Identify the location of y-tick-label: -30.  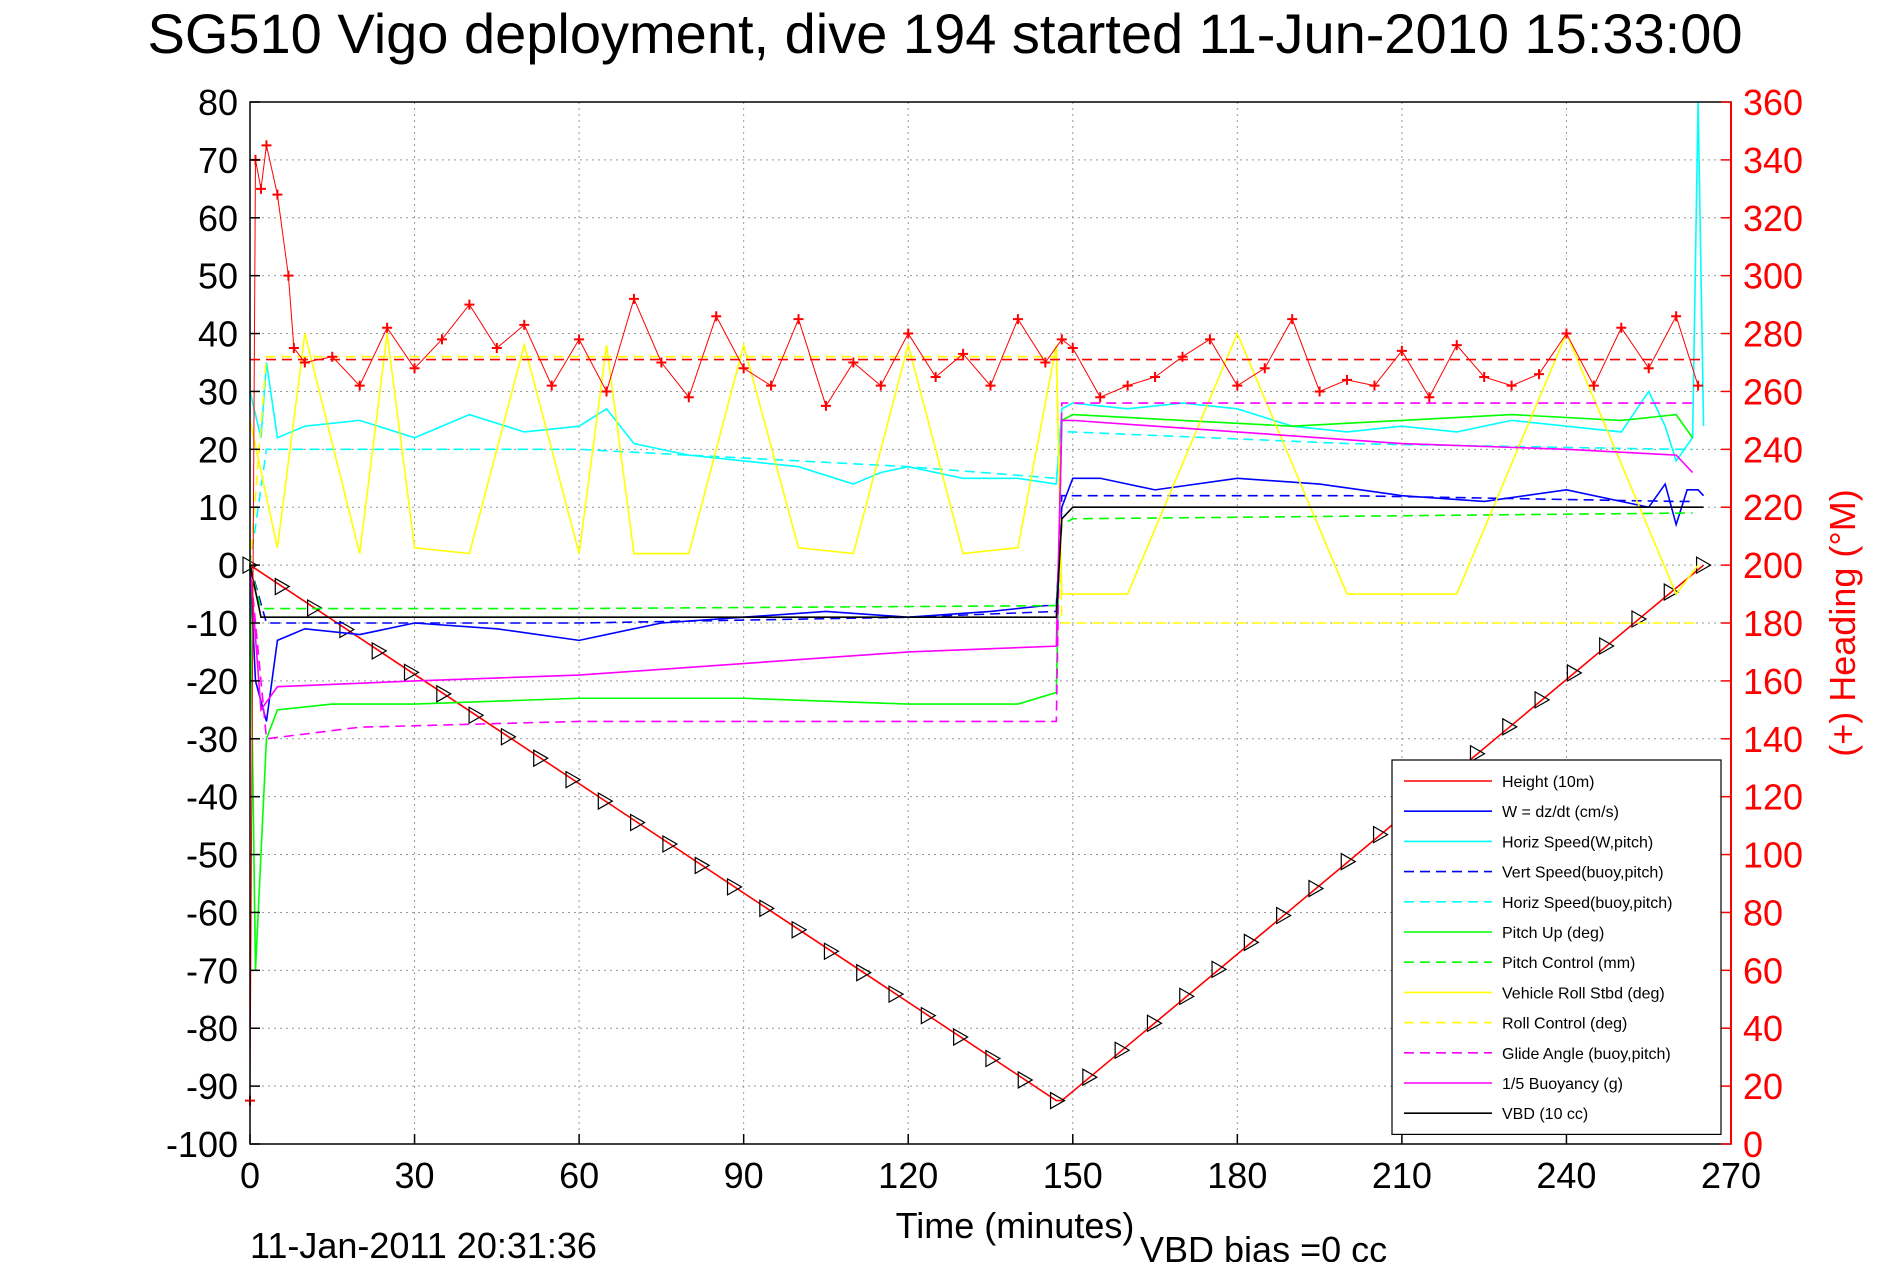
(212, 739).